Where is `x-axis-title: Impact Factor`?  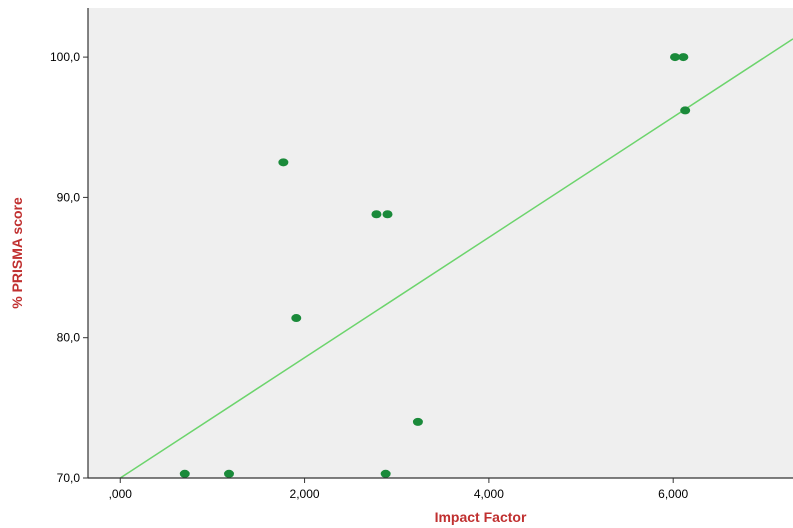 x-axis-title: Impact Factor is located at coordinates (481, 517).